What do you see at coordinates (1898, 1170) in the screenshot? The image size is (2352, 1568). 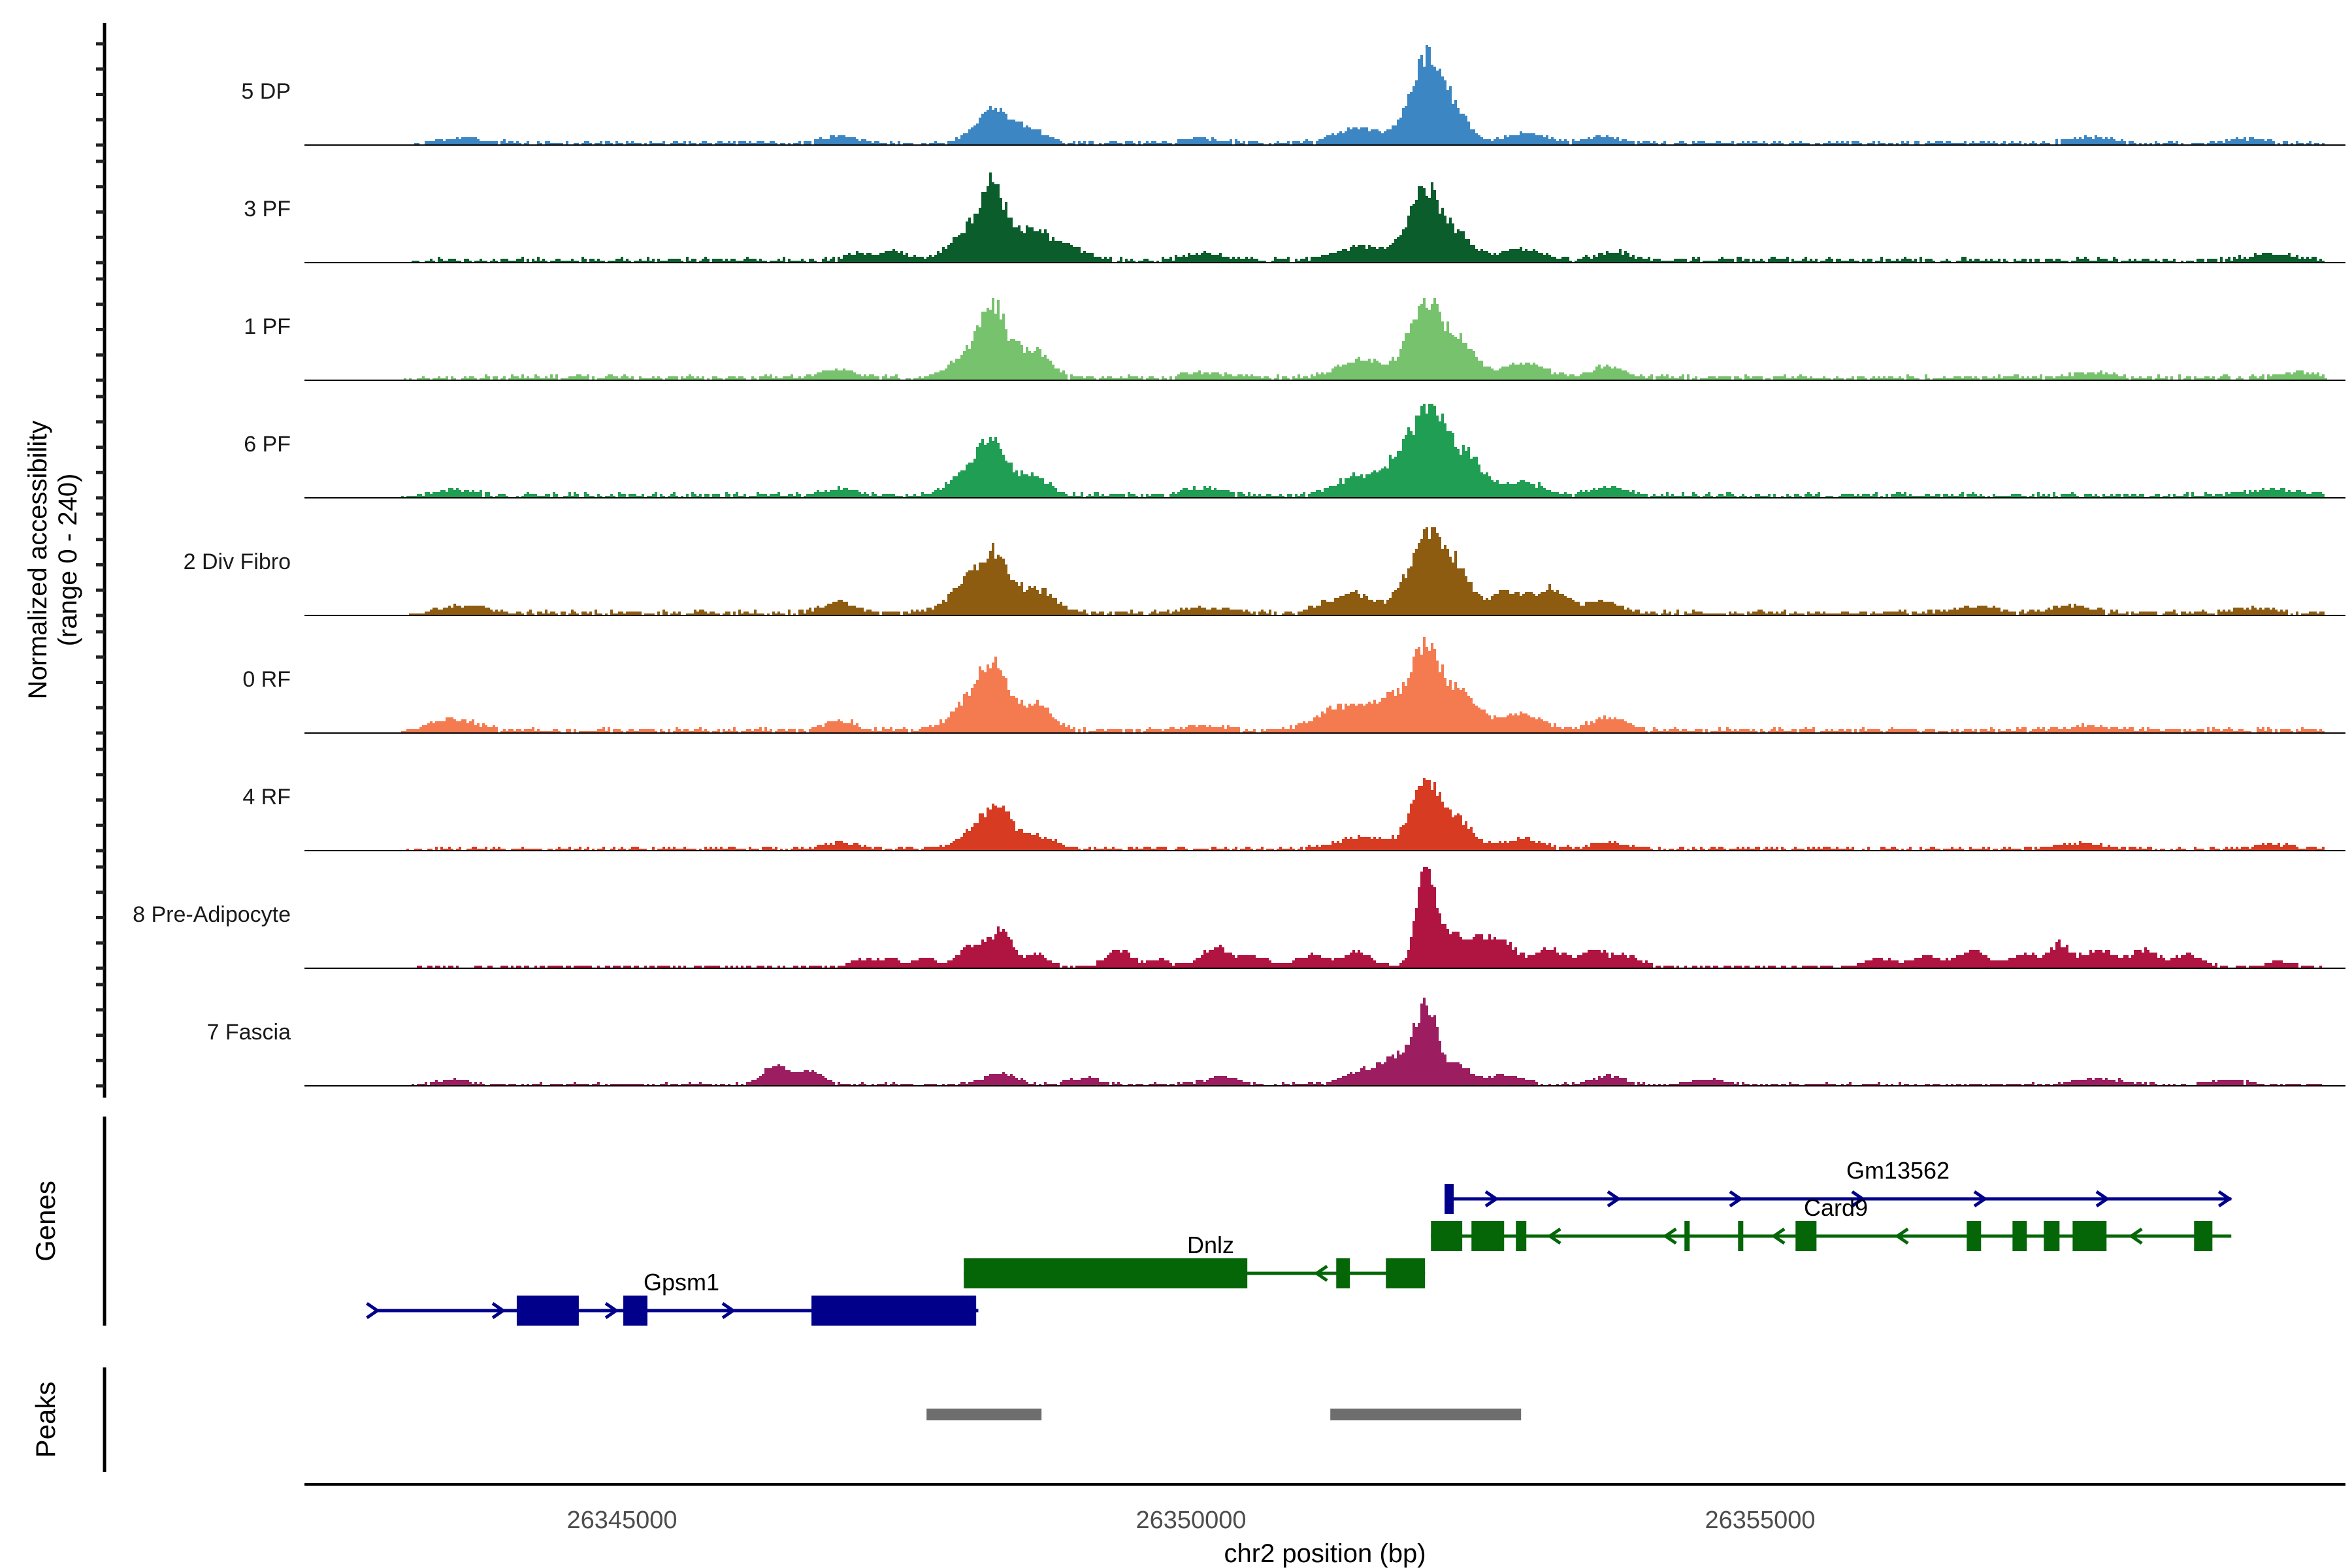 I see `gene-label-gm13562: Gm13562` at bounding box center [1898, 1170].